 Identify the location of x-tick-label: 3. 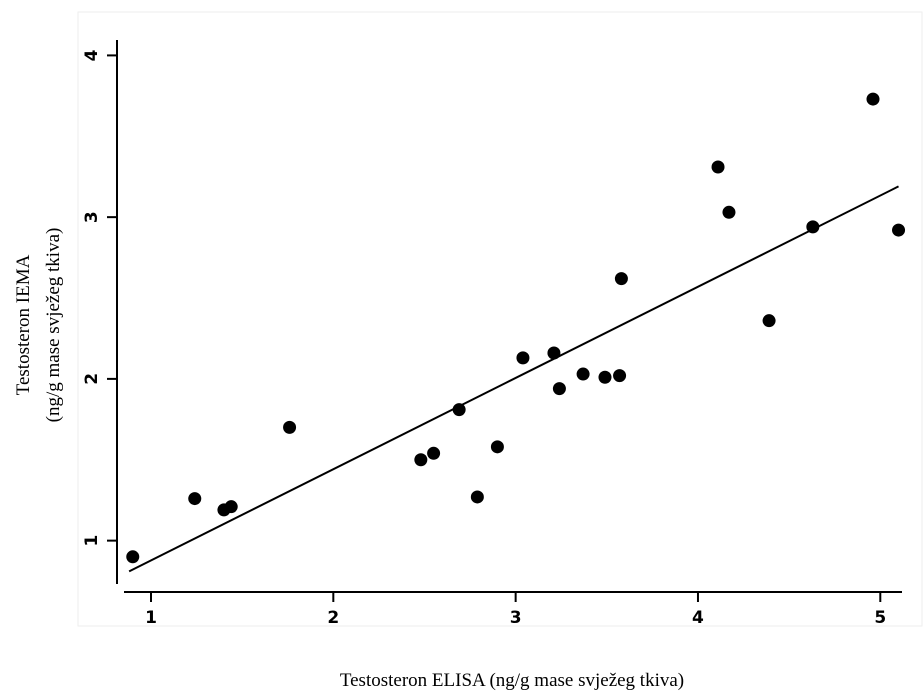
(516, 618).